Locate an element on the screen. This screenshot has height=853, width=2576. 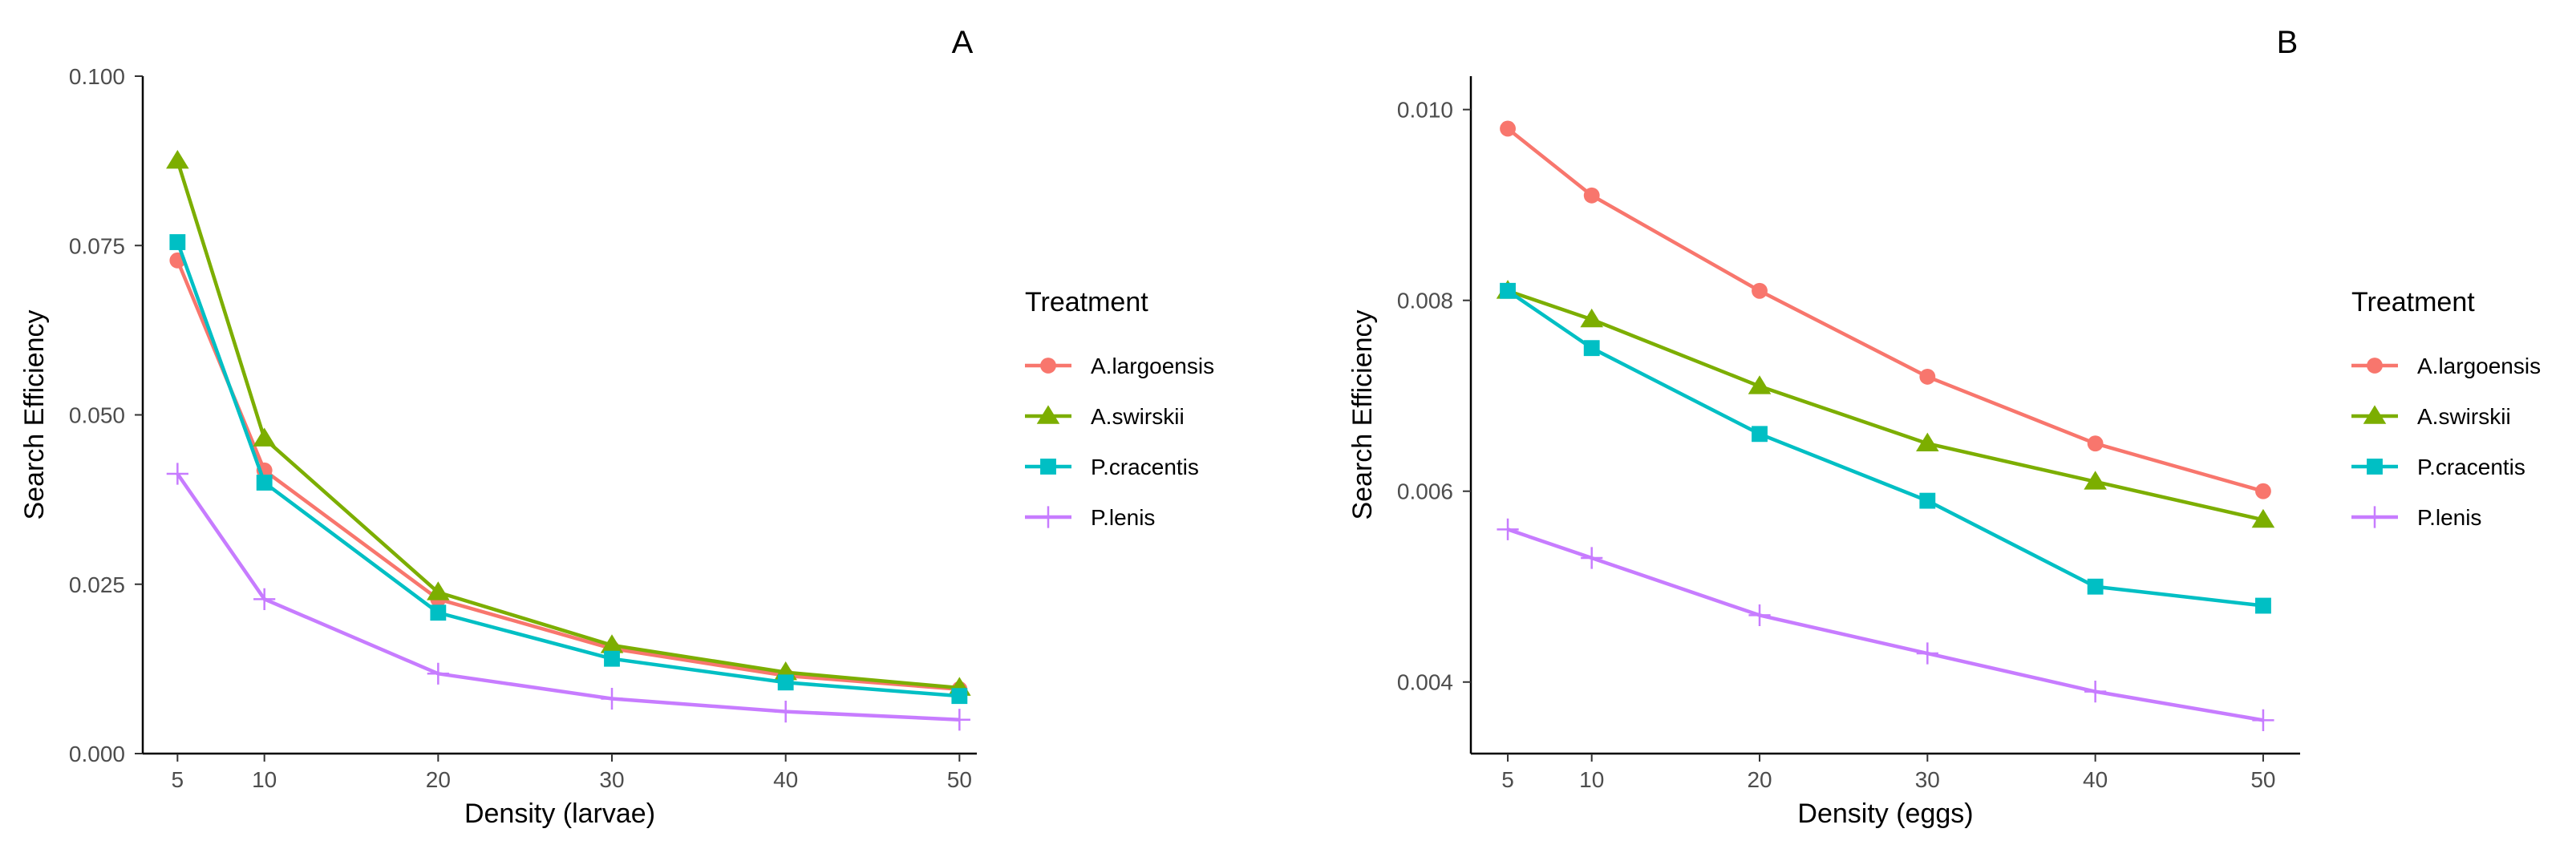
legend-label: A.swirskii is located at coordinates (1138, 416).